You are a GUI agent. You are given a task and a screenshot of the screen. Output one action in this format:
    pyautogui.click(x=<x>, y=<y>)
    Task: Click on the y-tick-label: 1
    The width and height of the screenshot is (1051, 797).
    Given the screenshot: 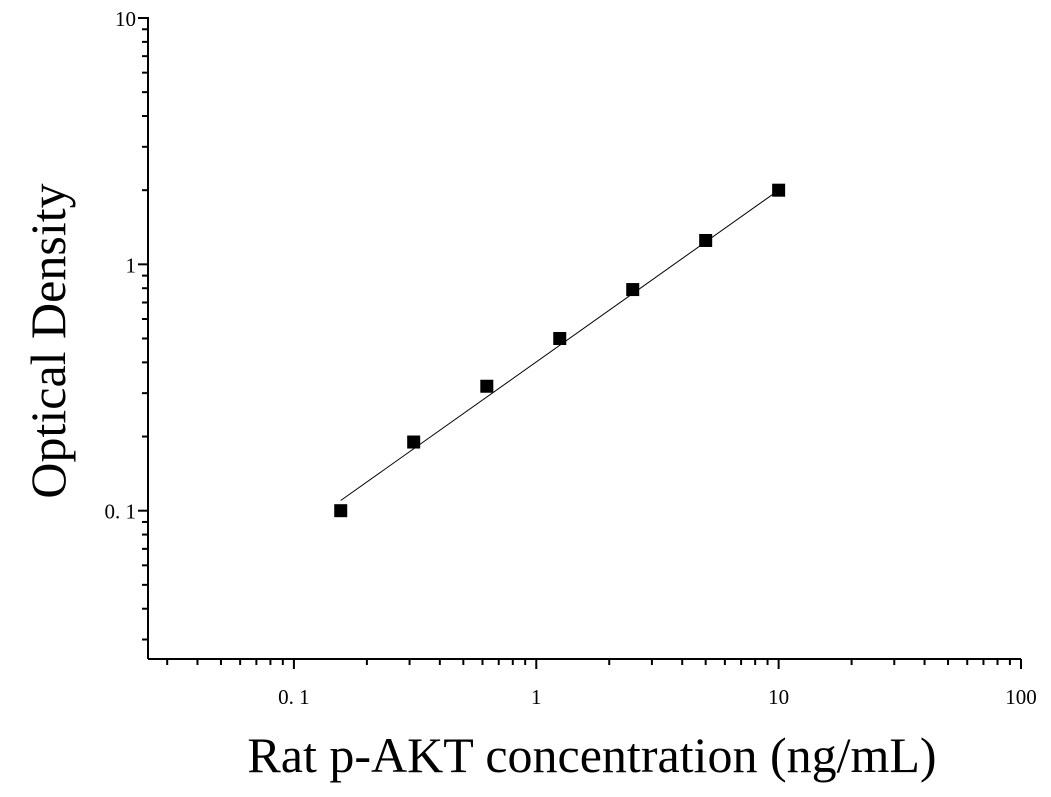 What is the action you would take?
    pyautogui.click(x=131, y=265)
    